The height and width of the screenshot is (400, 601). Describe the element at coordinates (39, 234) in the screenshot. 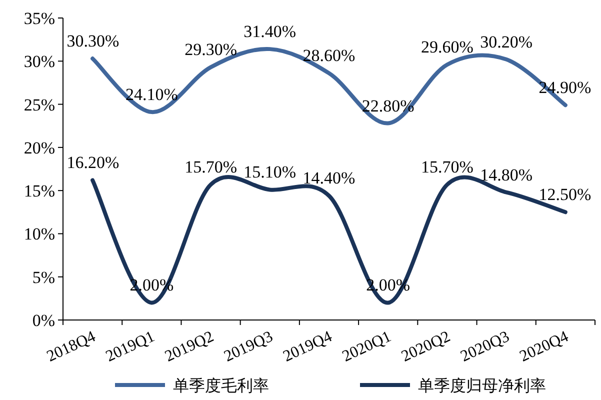

I see `y-tick-label: 10%` at that location.